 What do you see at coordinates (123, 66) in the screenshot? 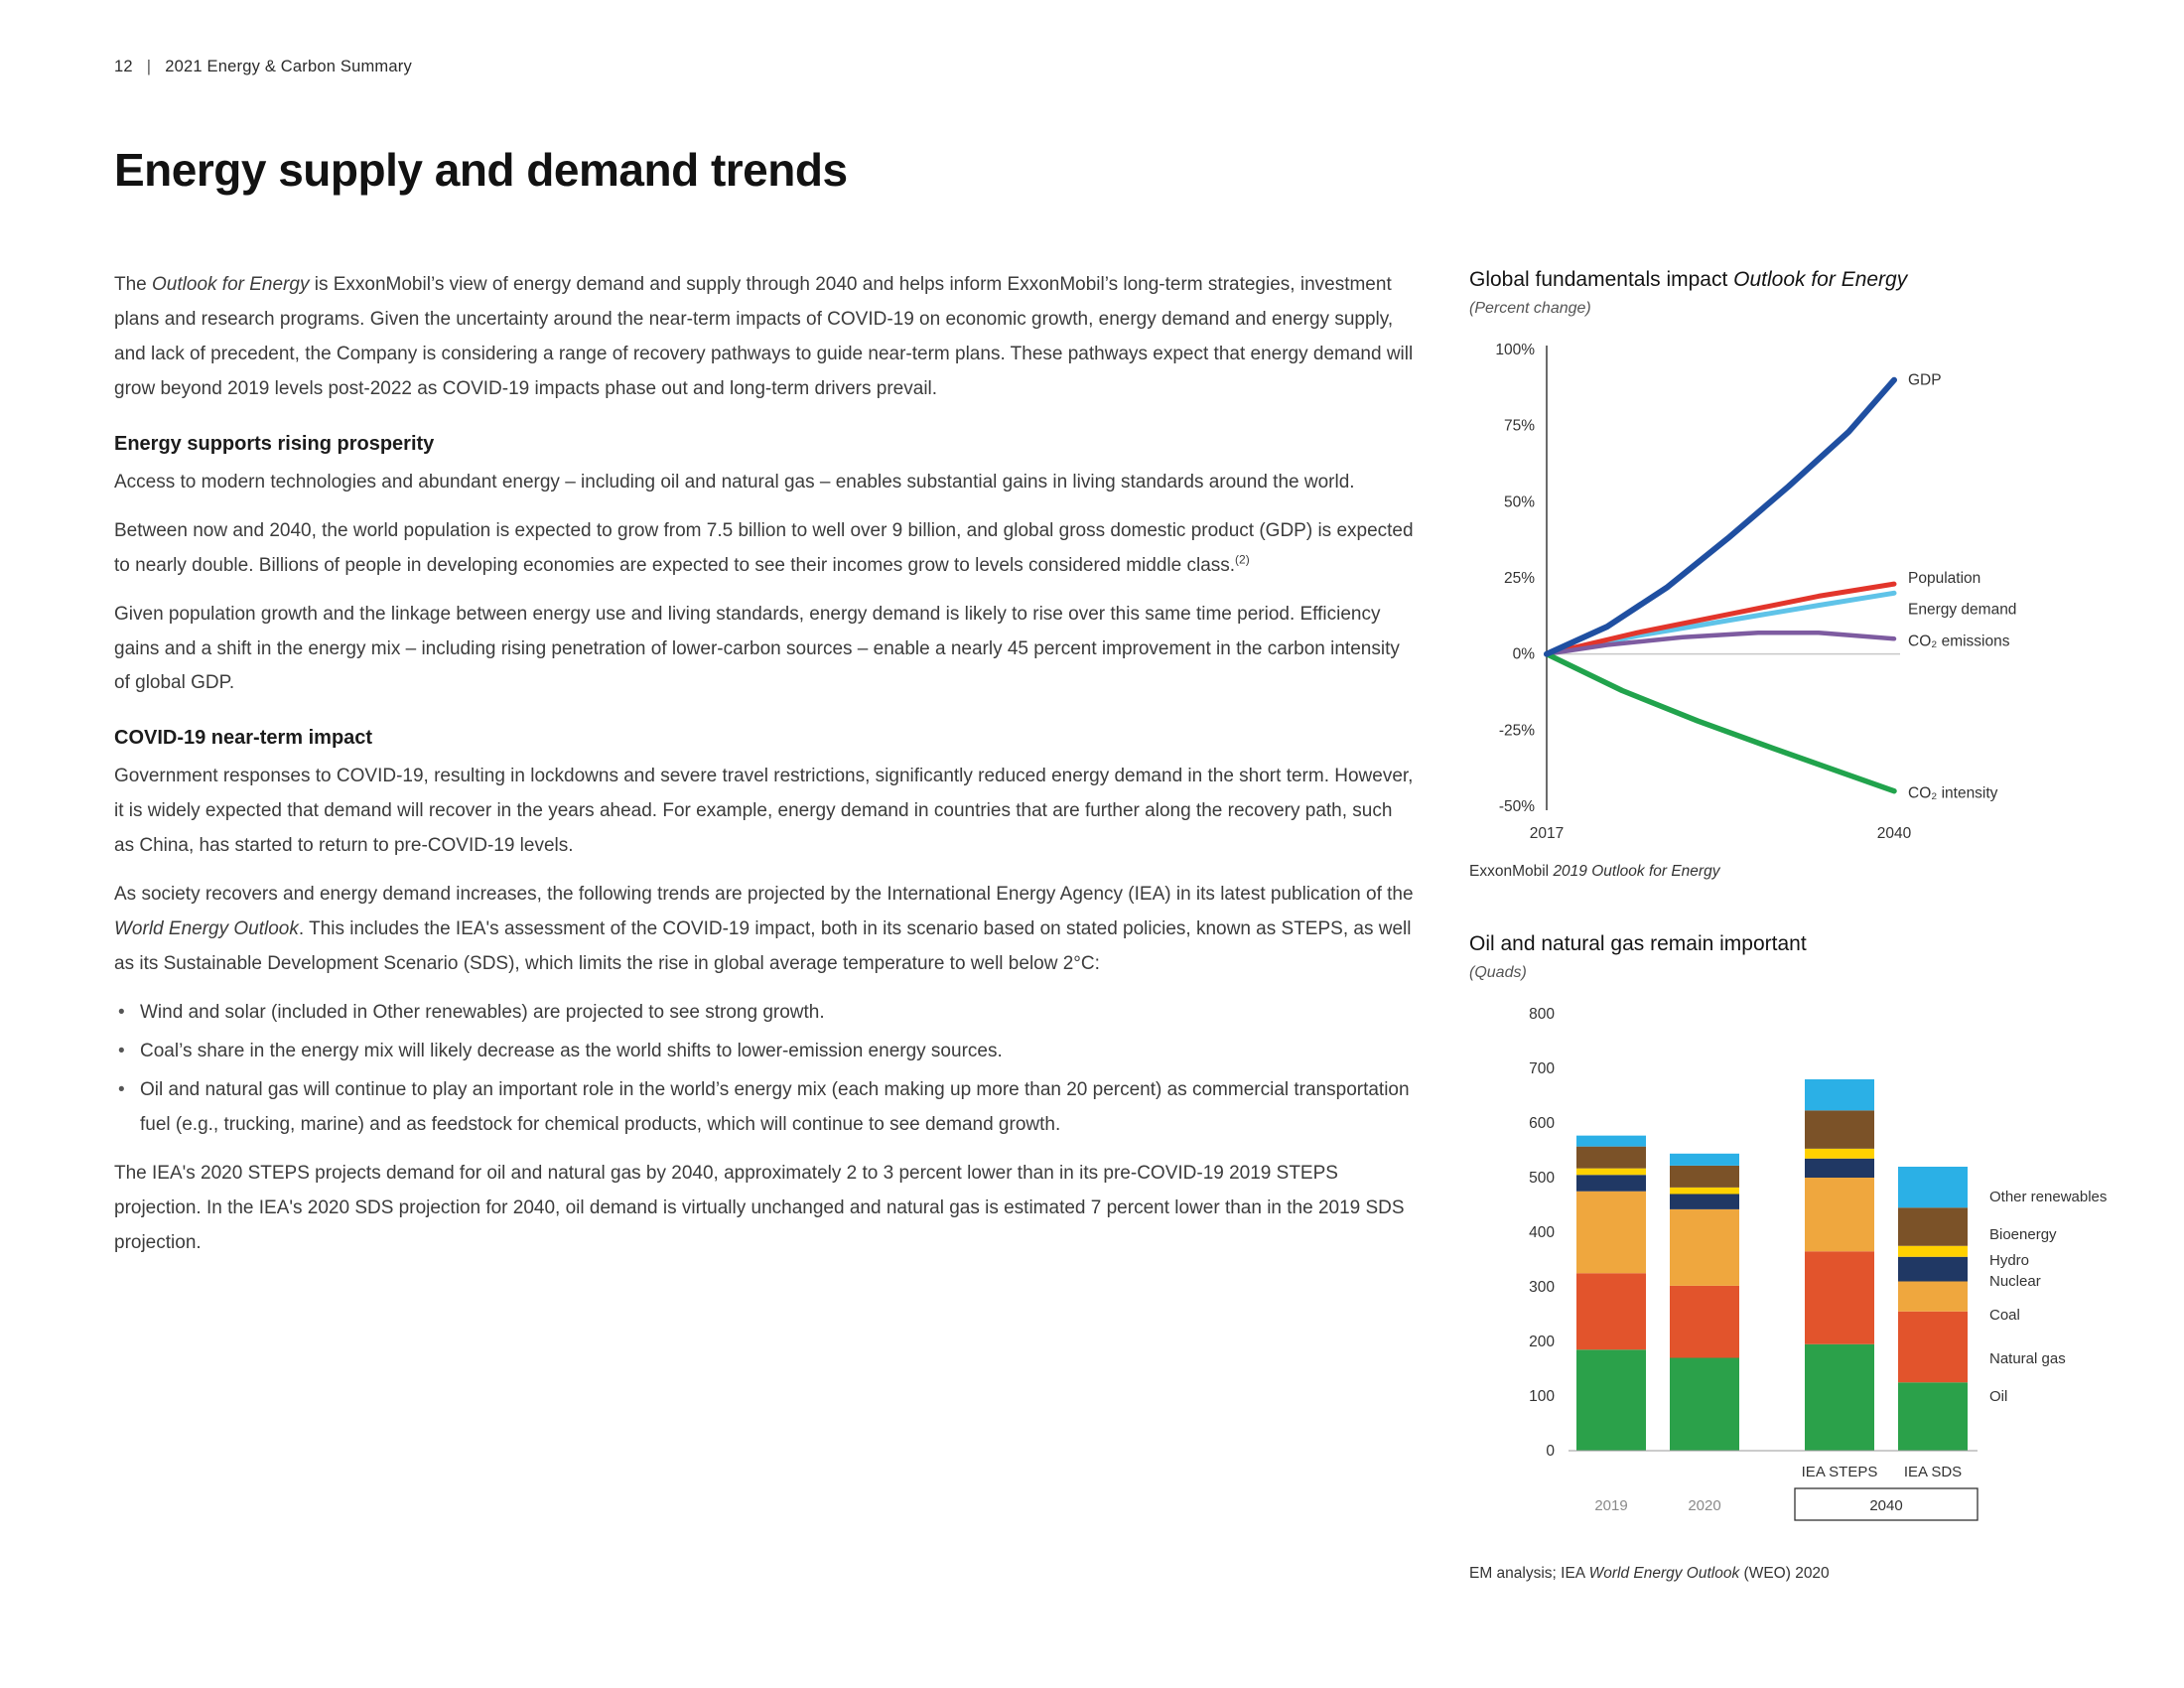
I see `page-number: 12` at bounding box center [123, 66].